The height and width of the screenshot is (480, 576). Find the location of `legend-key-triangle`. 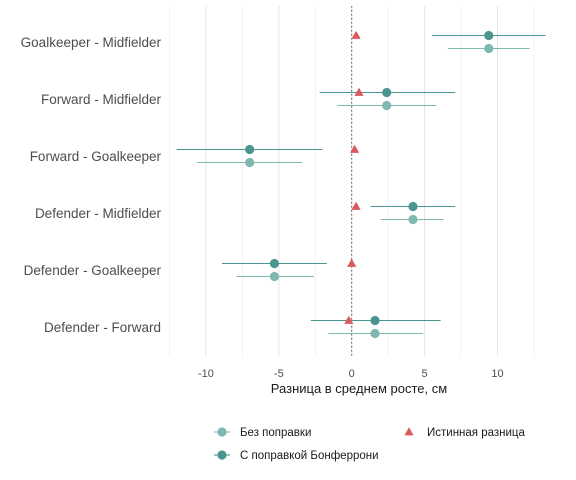

legend-key-triangle is located at coordinates (409, 431).